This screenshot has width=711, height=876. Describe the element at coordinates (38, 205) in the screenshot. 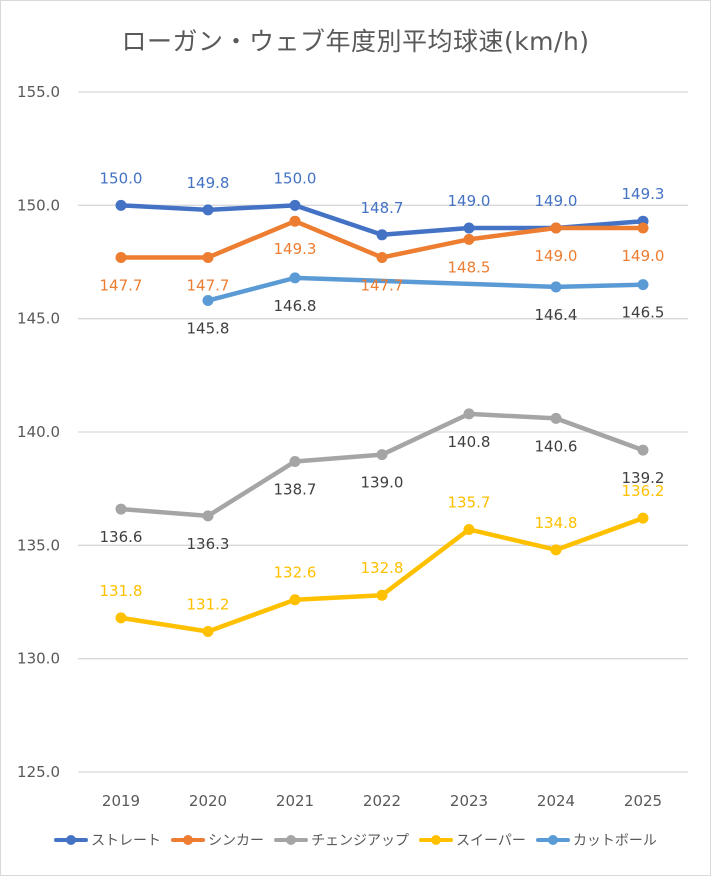

I see `y-tick-label: 150.0` at that location.